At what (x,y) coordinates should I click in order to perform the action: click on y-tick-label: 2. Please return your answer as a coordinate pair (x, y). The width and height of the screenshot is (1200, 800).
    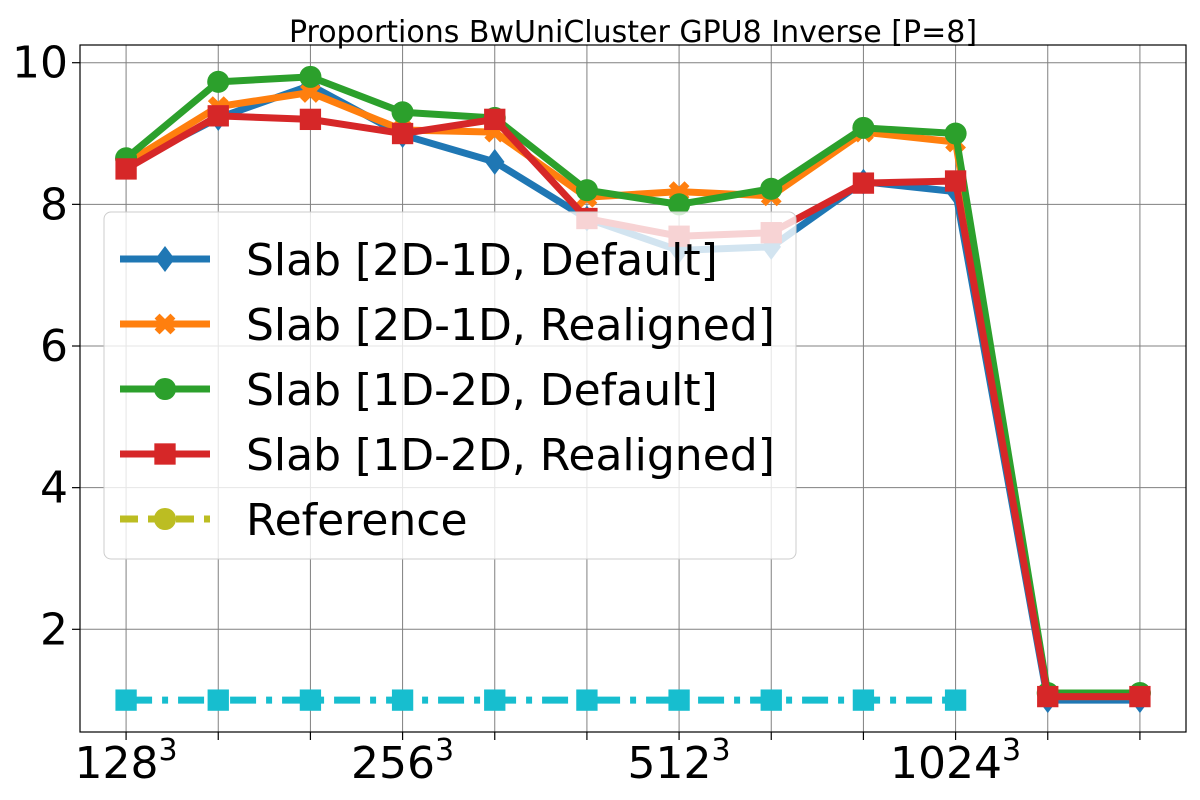
    Looking at the image, I should click on (54, 629).